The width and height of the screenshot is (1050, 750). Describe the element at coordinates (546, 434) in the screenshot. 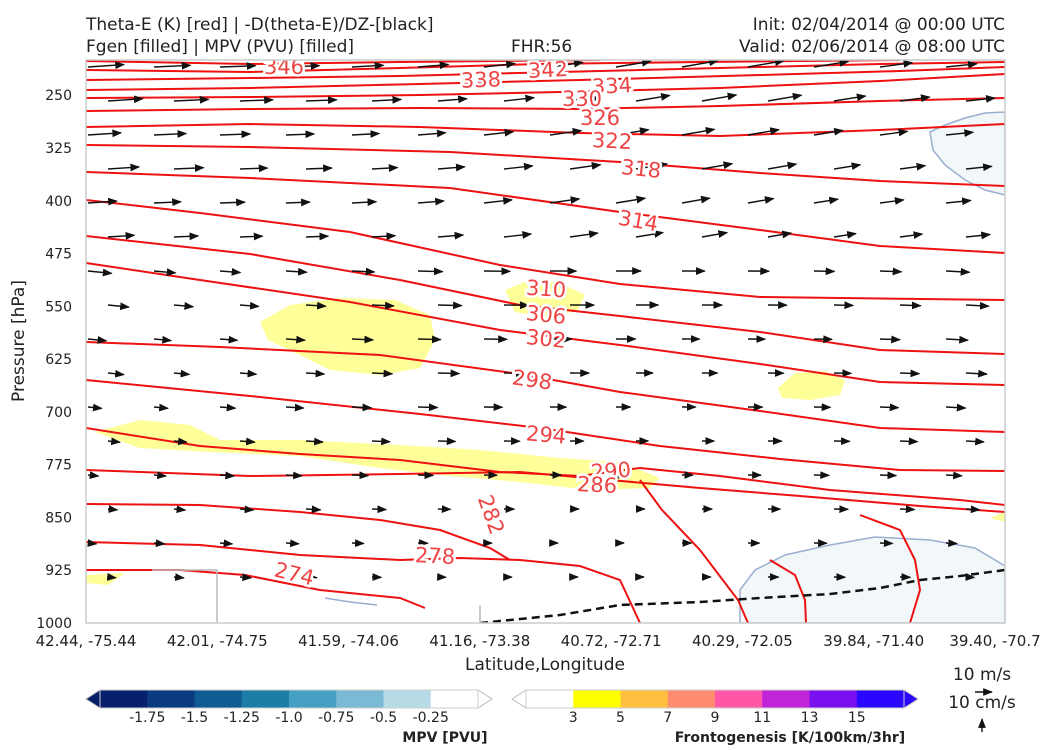

I see `theta-e-contour-label: 294` at that location.